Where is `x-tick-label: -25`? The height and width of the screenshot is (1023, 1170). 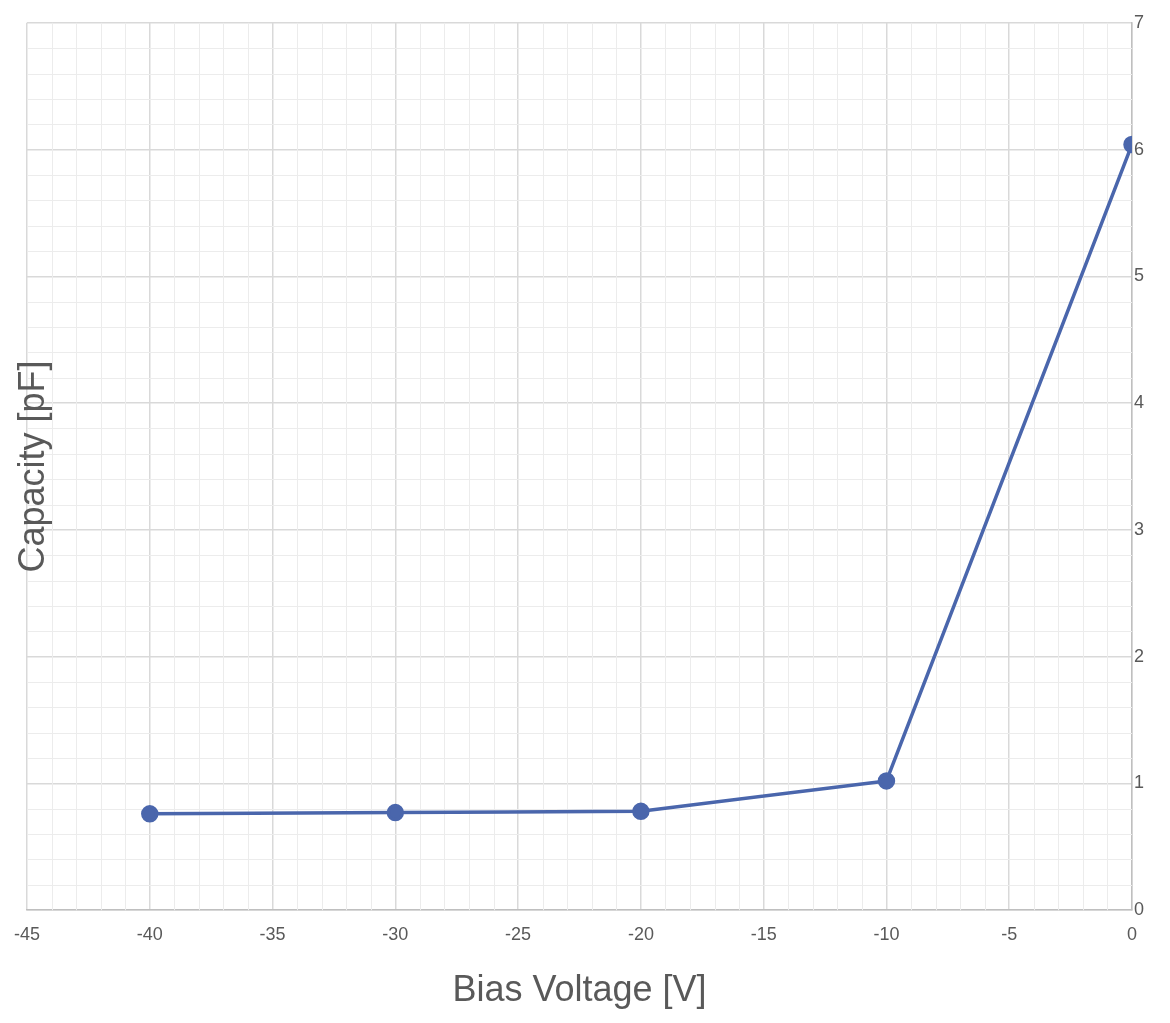
x-tick-label: -25 is located at coordinates (518, 933).